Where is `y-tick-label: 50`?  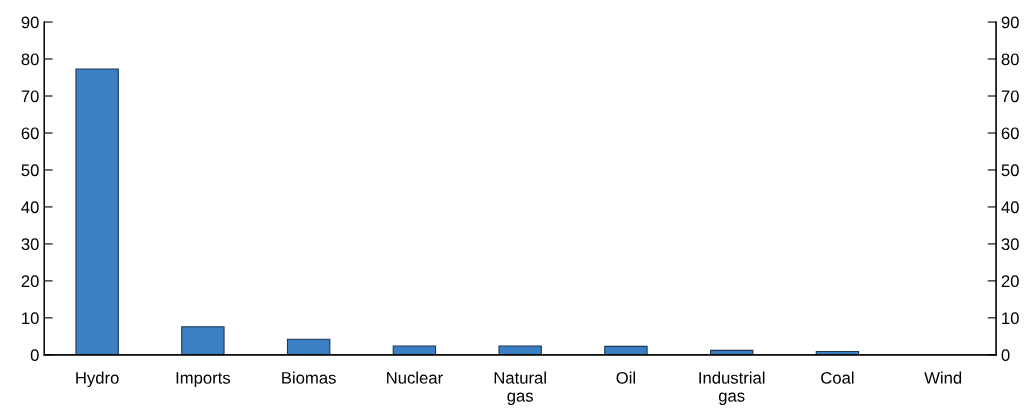 y-tick-label: 50 is located at coordinates (30, 170).